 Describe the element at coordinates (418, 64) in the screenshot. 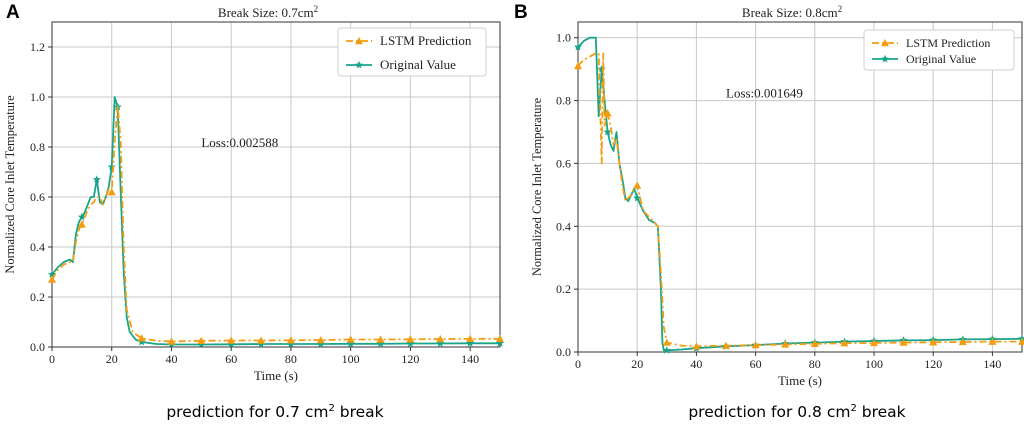

I see `legend-label: Original Value` at that location.